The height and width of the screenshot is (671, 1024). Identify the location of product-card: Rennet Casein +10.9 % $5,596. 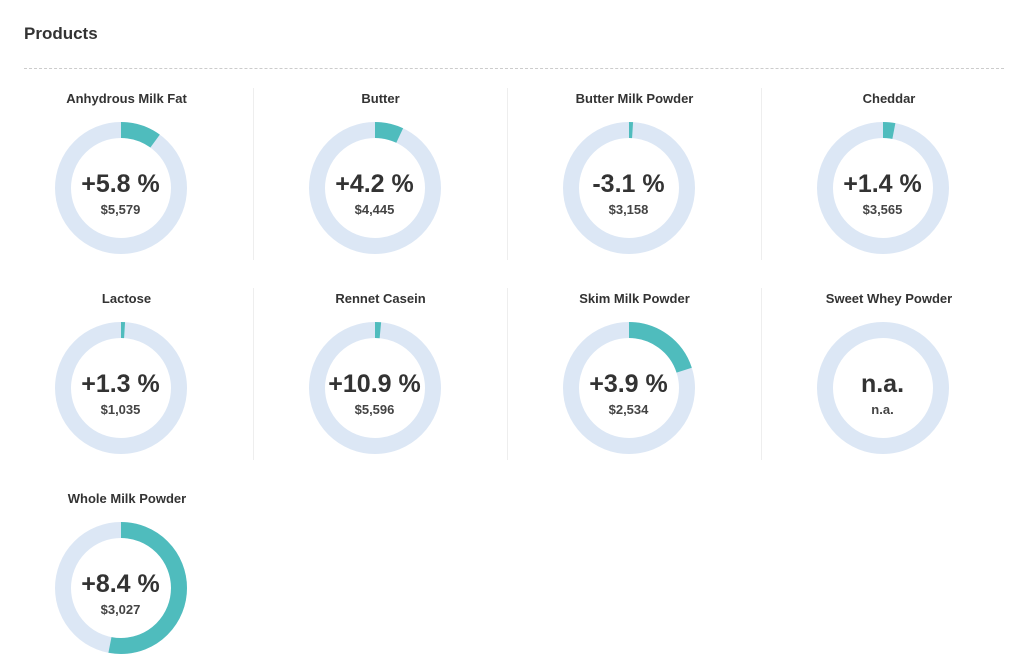
(381, 374).